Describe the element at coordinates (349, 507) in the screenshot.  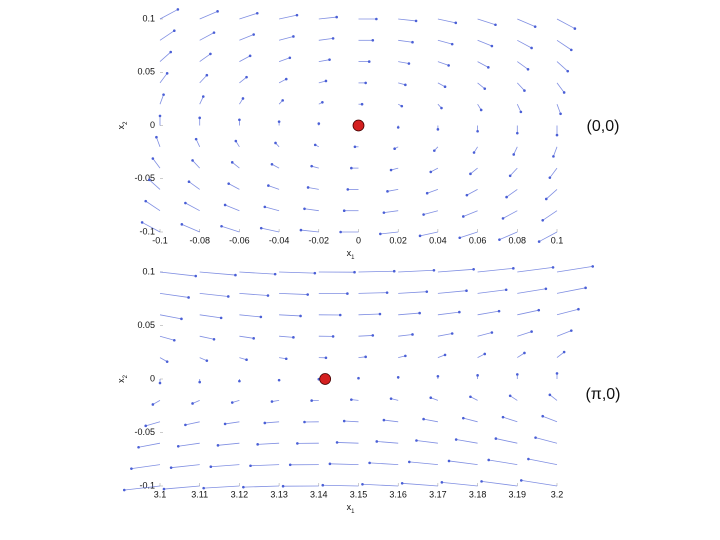
I see `x-label-base: x` at that location.